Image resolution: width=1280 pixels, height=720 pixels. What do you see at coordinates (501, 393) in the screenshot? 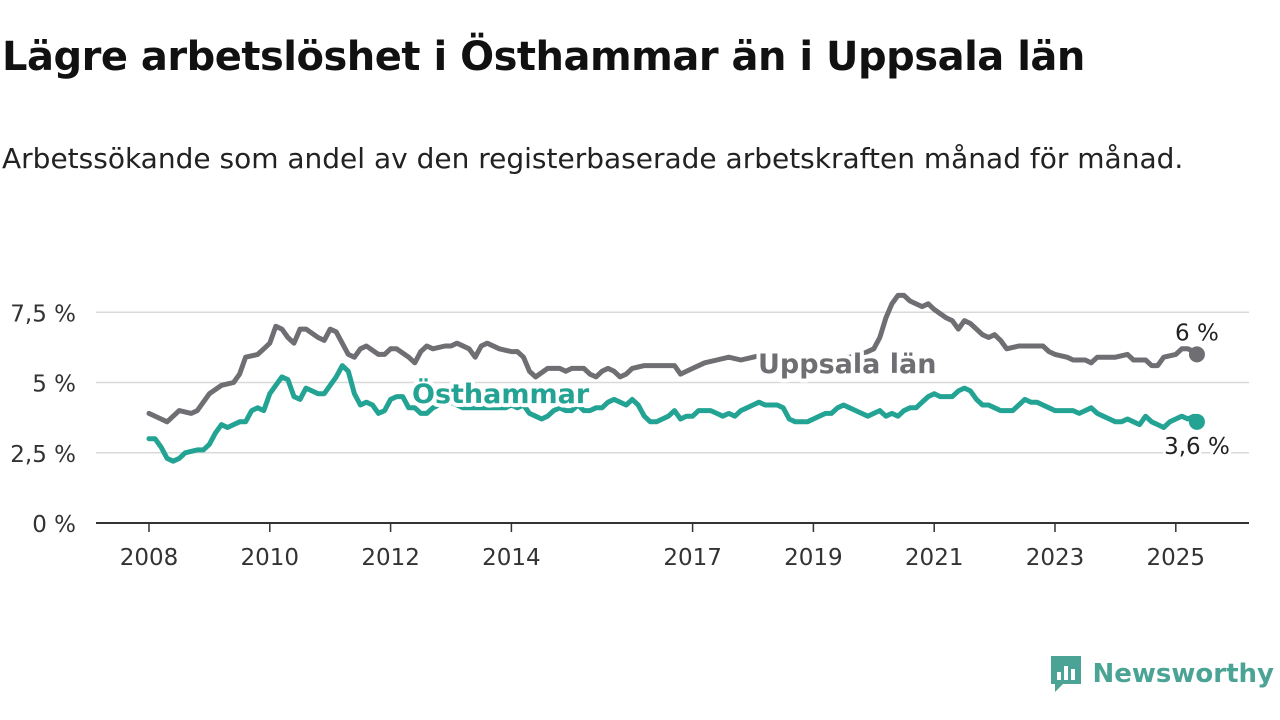
I see `series-label-osthammar: Östhammar` at bounding box center [501, 393].